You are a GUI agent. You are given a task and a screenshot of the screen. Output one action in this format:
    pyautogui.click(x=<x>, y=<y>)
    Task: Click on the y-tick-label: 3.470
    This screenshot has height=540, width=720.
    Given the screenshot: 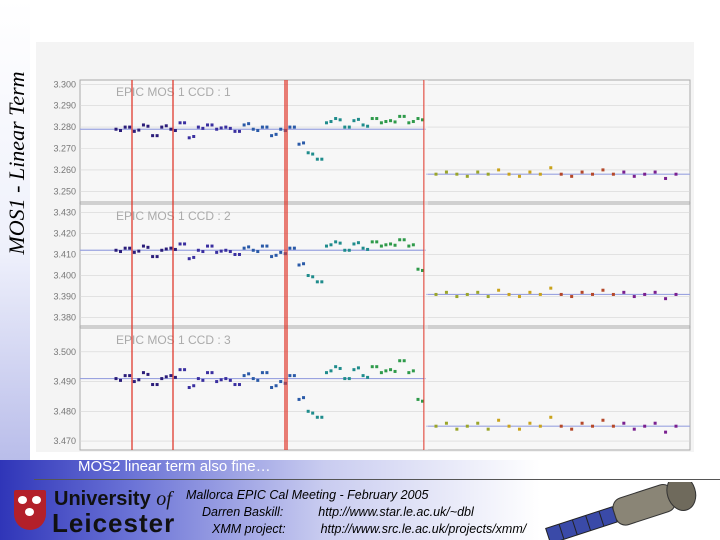 What is the action you would take?
    pyautogui.click(x=64, y=441)
    